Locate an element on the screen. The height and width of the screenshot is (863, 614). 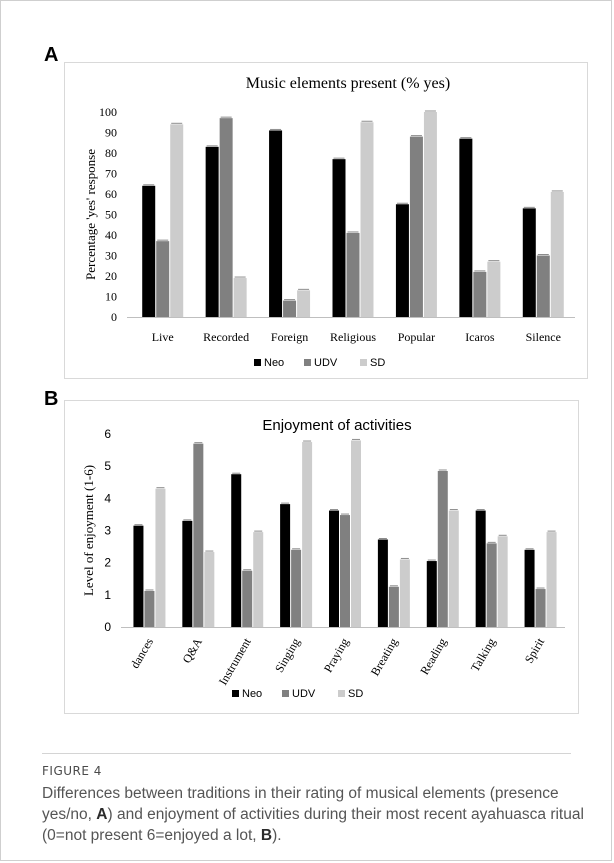
x-category-label: Foreign is located at coordinates (289, 337).